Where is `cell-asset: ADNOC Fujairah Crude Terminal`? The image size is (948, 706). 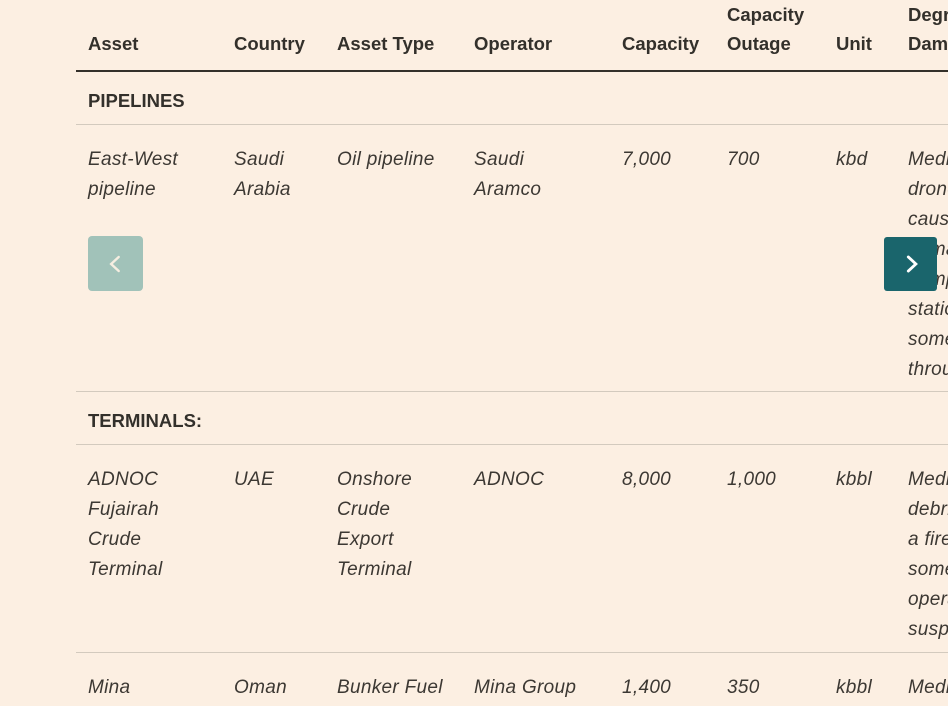
cell-asset: ADNOC Fujairah Crude Terminal is located at coordinates (155, 548).